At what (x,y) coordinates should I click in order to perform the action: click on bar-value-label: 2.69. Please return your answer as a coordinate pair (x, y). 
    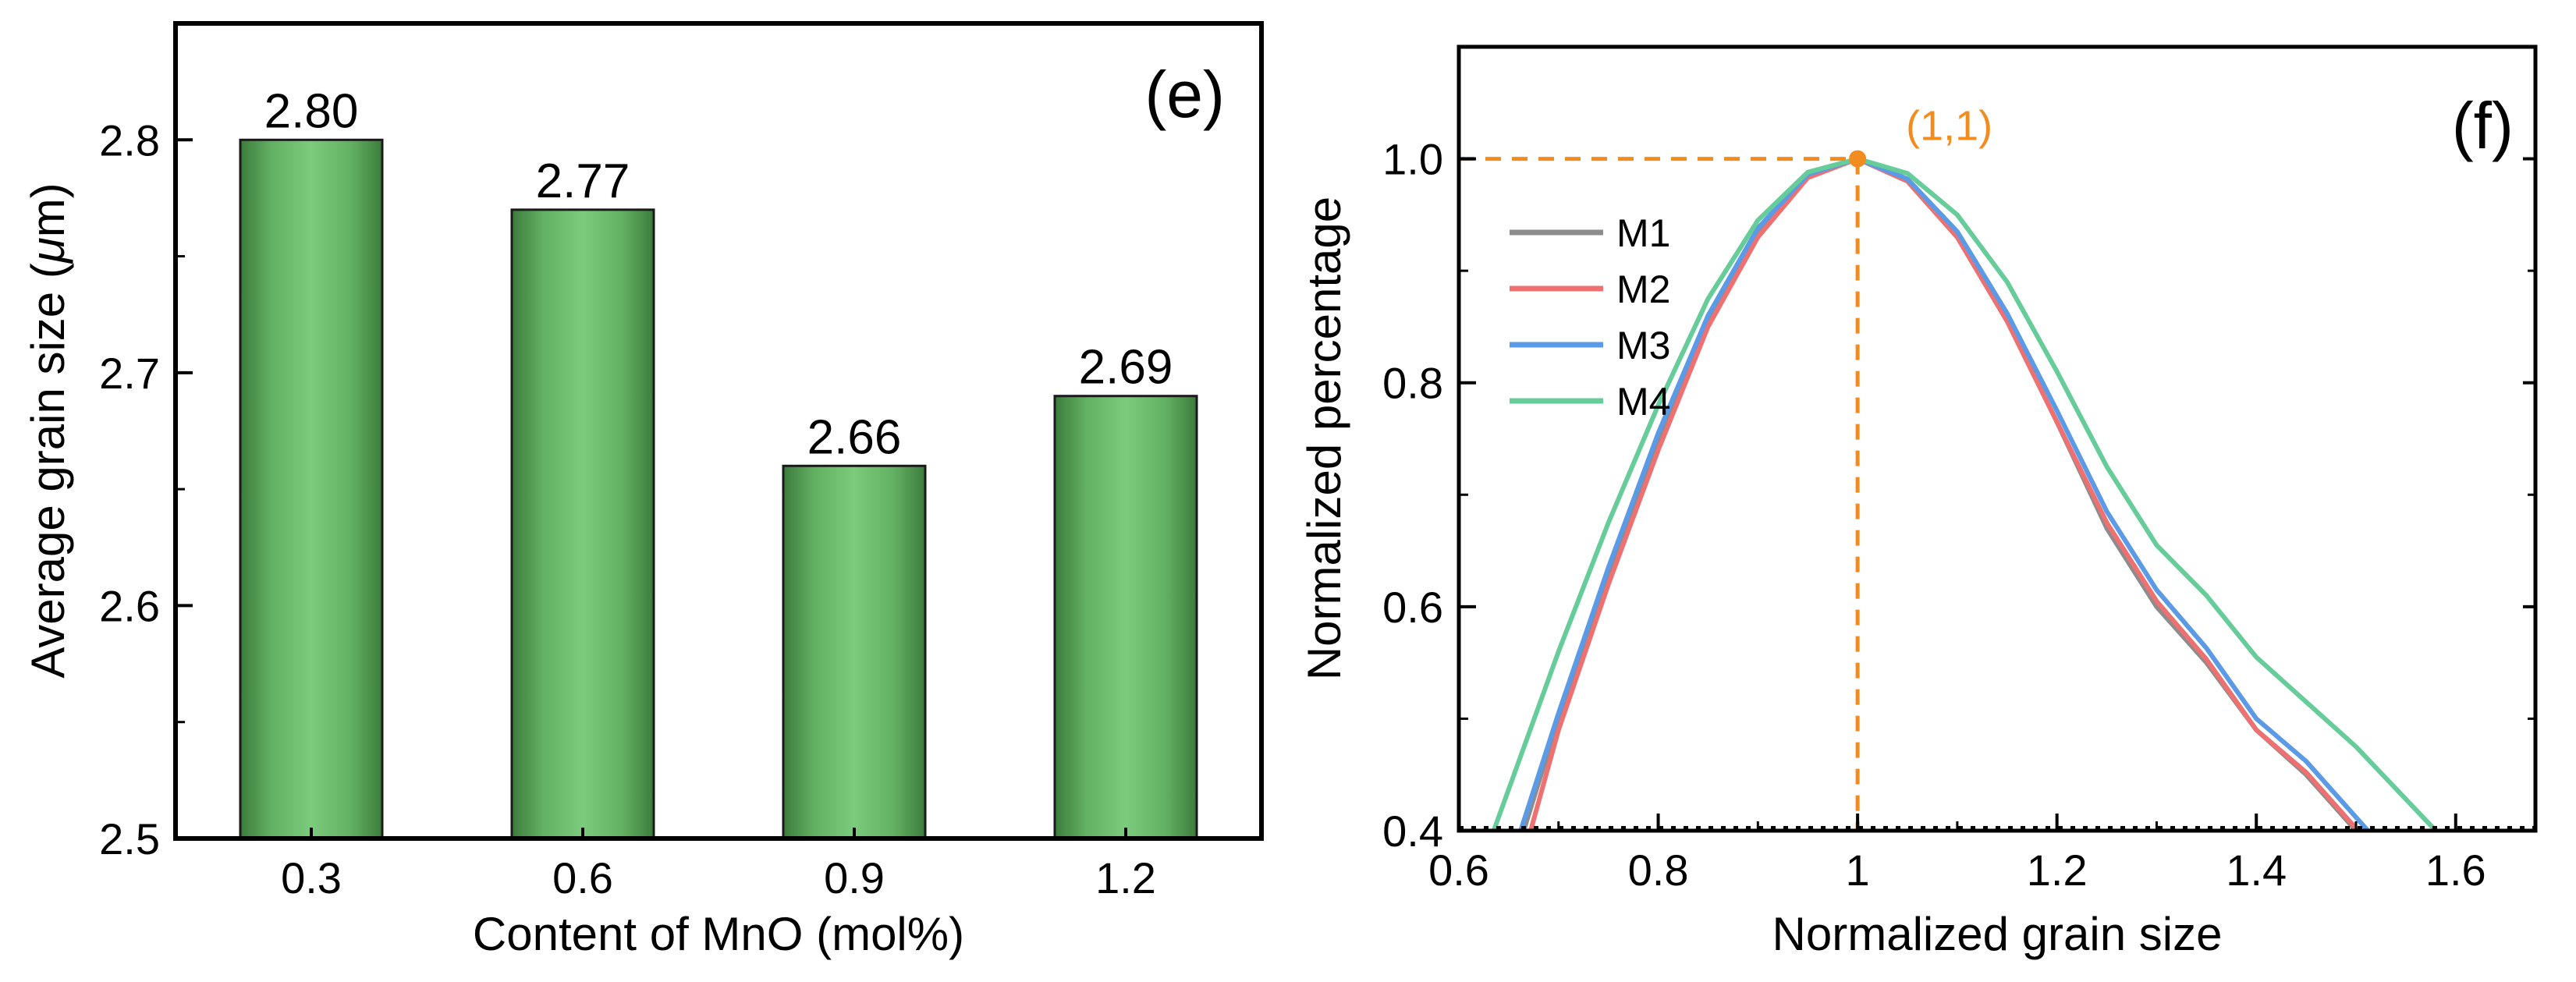
    Looking at the image, I should click on (1126, 368).